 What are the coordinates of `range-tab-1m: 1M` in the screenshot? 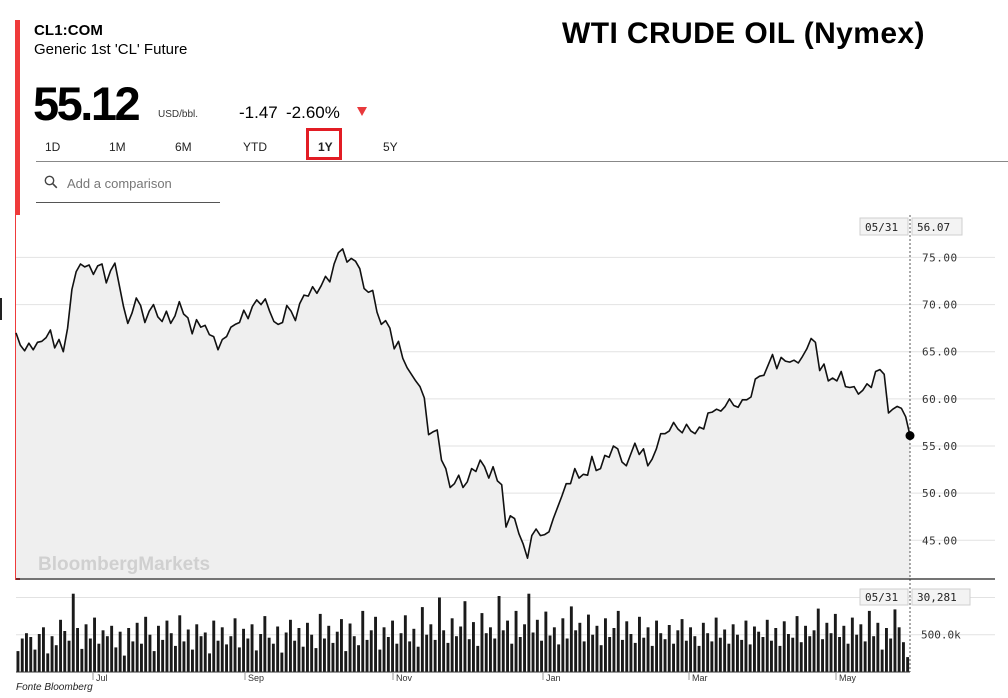 It's located at (117, 147).